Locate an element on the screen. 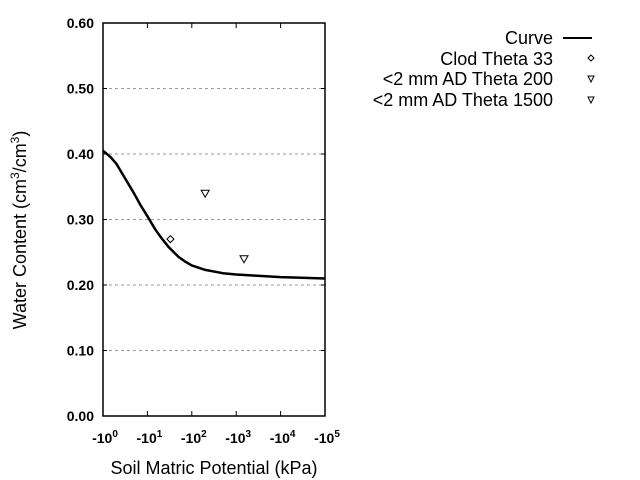 This screenshot has height=480, width=640. y-tick-label: 0.10 is located at coordinates (80, 351).